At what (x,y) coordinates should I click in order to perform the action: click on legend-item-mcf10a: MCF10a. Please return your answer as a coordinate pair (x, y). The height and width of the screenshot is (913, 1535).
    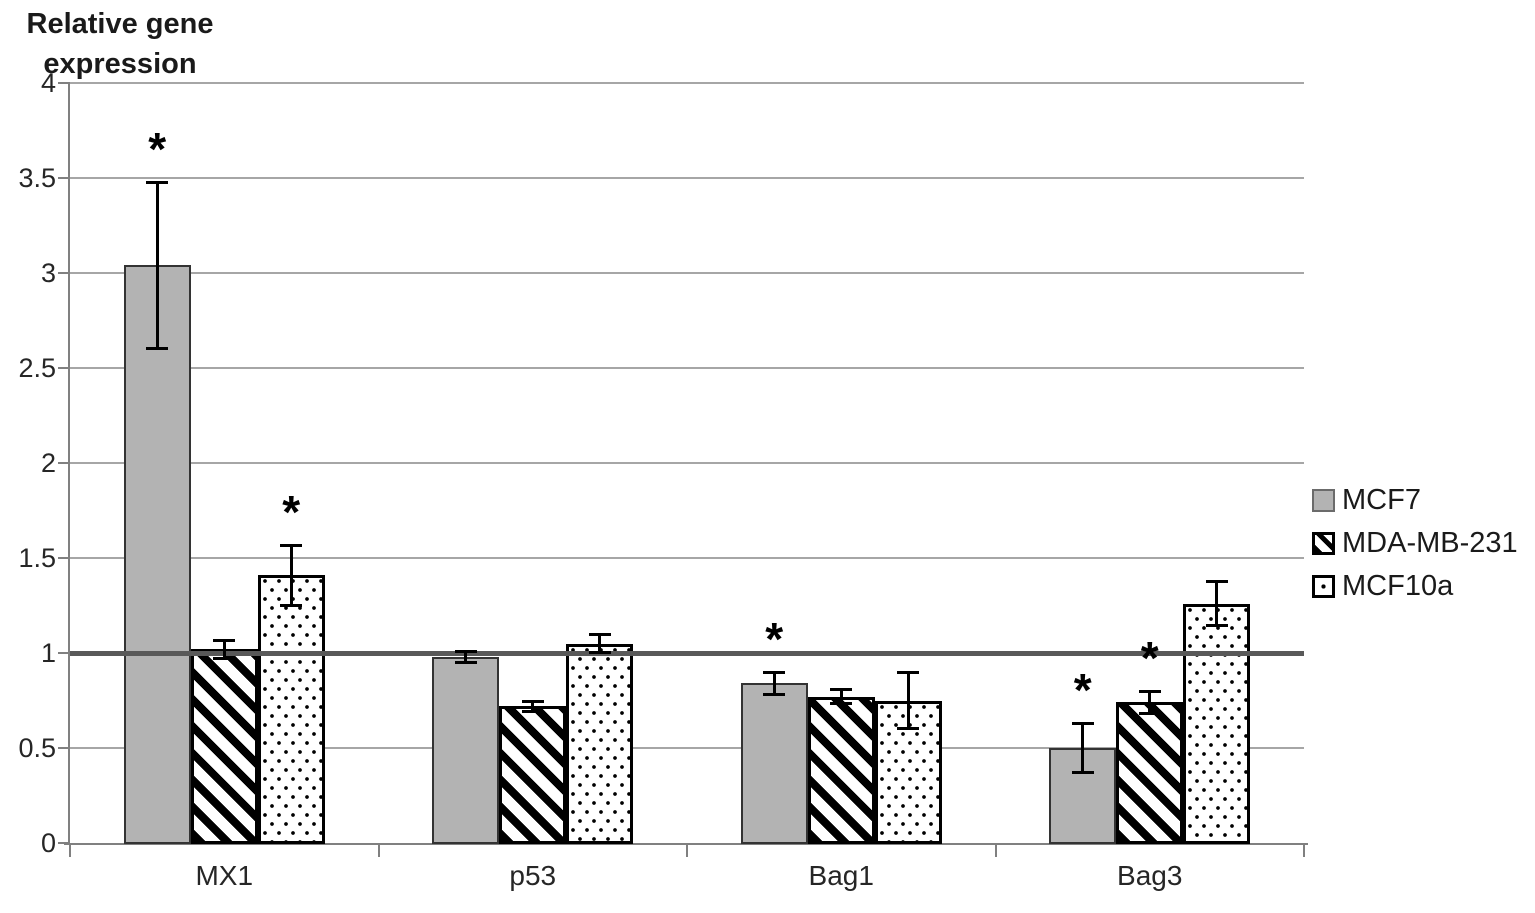
    Looking at the image, I should click on (1415, 585).